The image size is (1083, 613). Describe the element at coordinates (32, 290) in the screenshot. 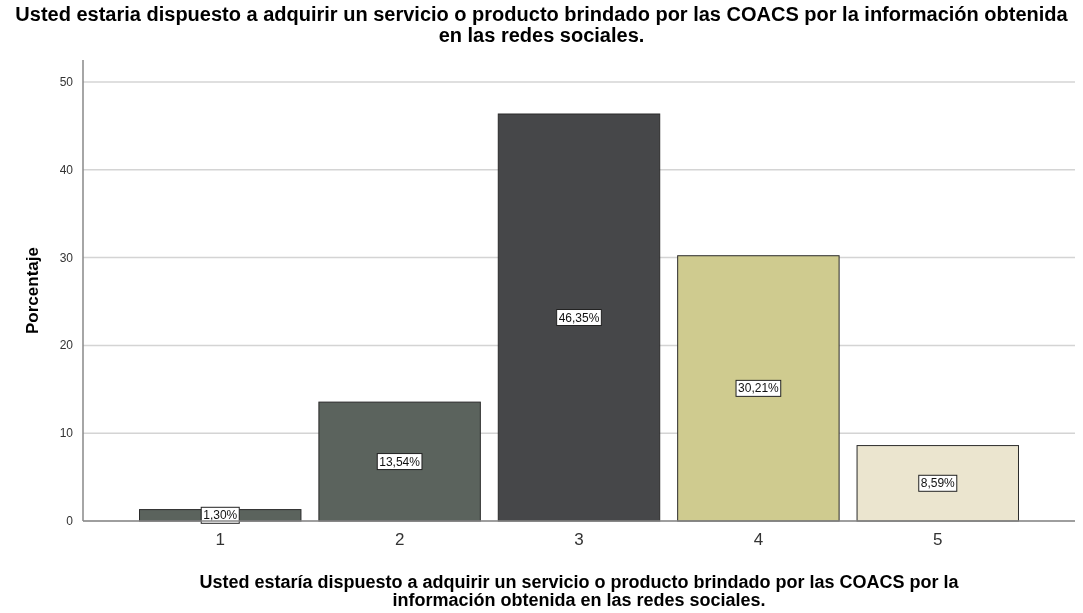

I see `y-axis-title: Porcentaje` at that location.